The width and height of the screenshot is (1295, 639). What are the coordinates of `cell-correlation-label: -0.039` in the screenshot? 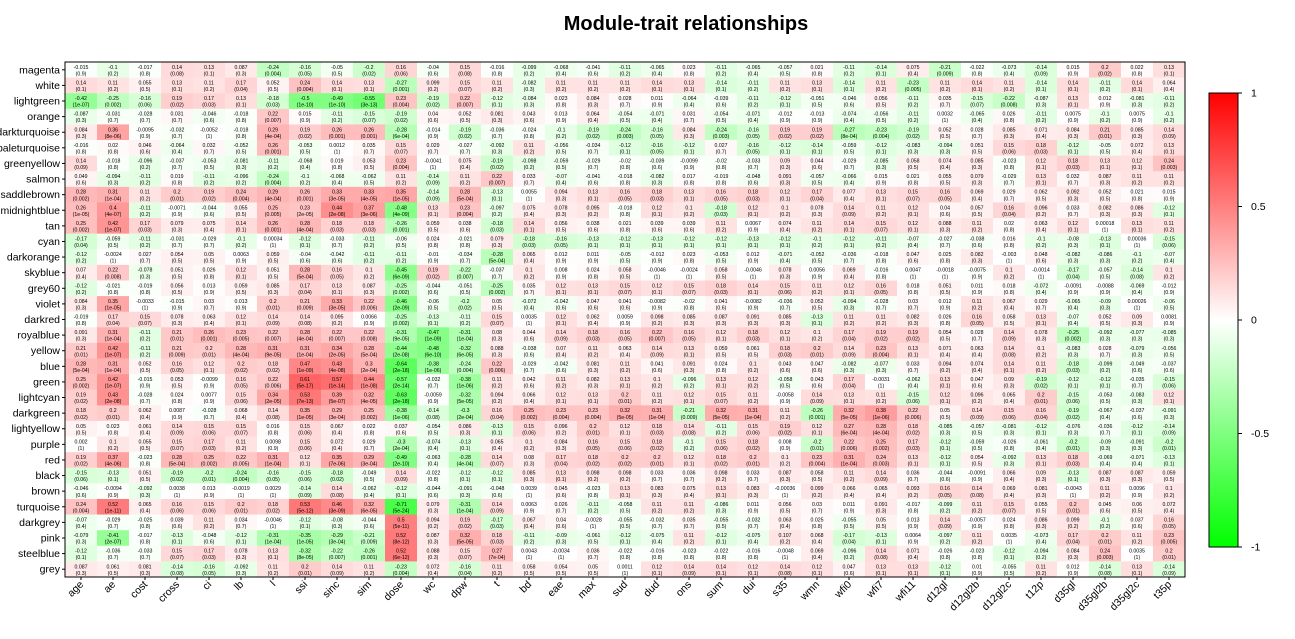 It's located at (721, 99).